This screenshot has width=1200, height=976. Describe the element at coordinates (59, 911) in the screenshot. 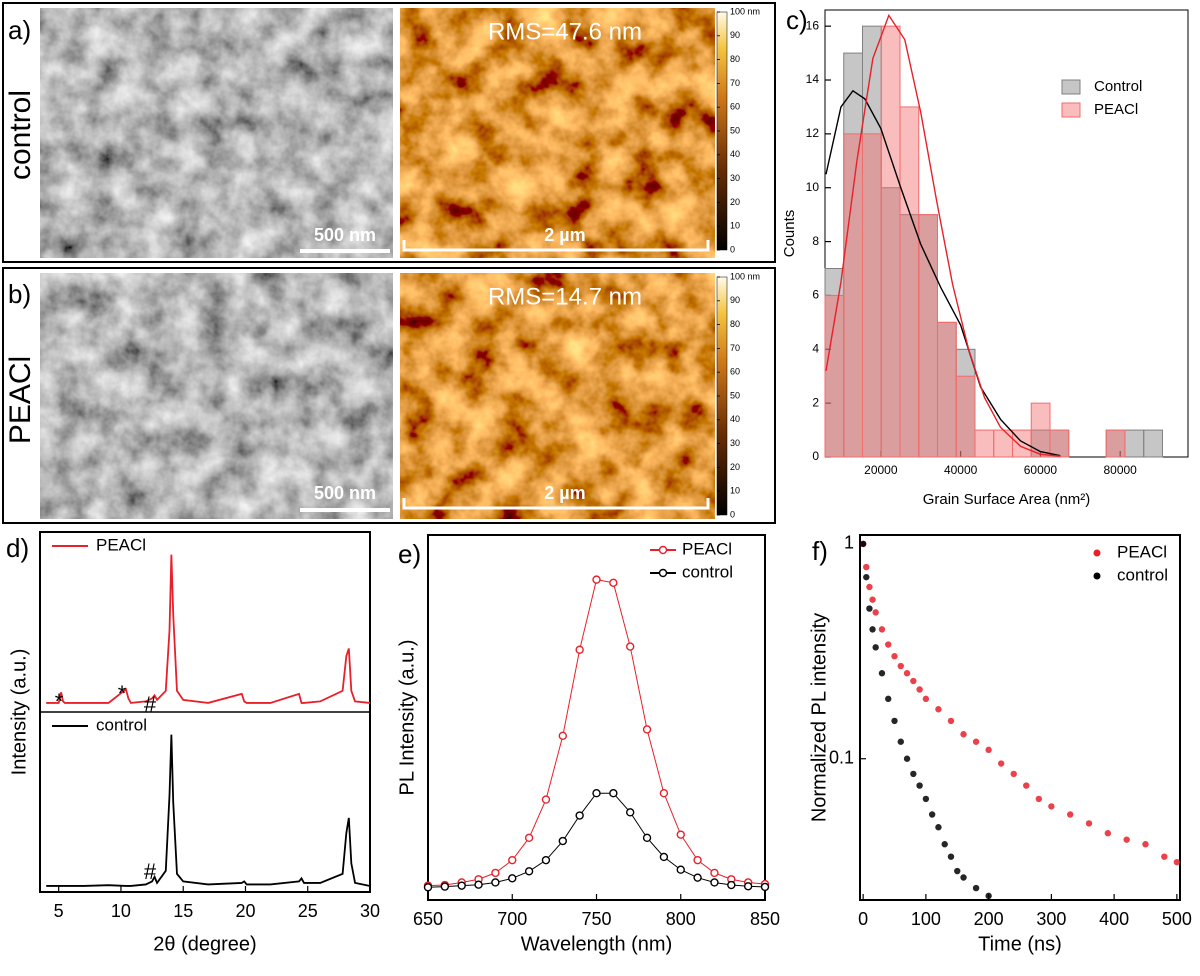

I see `x-tick-label: 5` at that location.